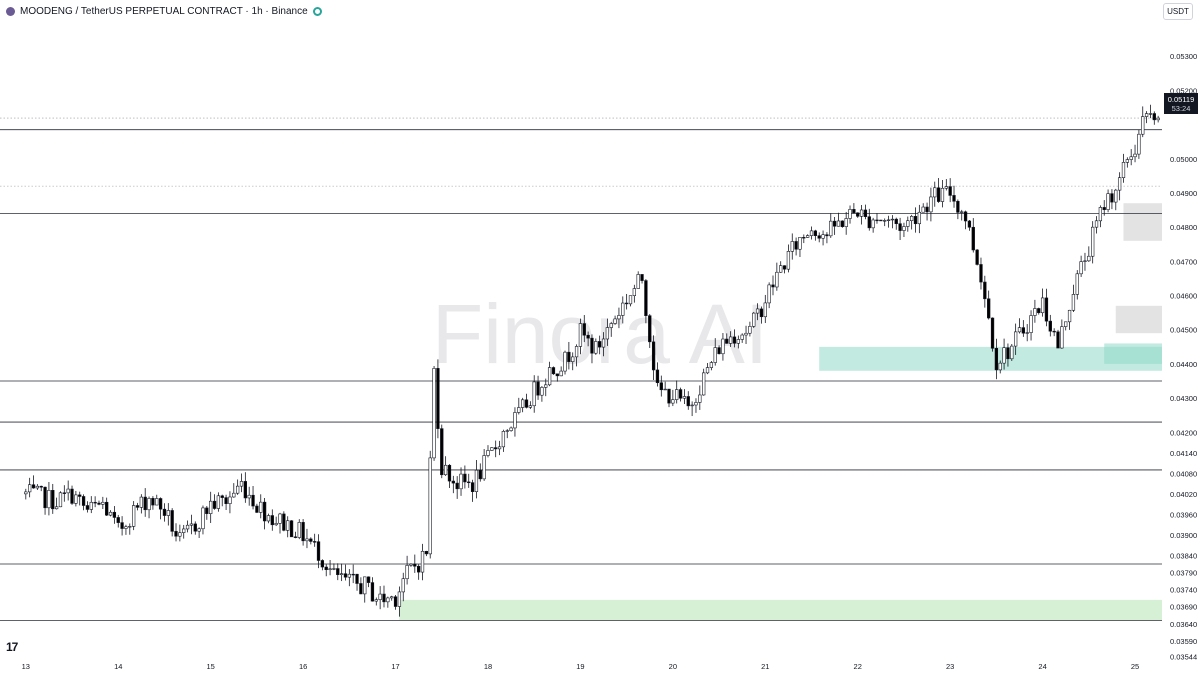  What do you see at coordinates (1183, 261) in the screenshot?
I see `price-tick-label: 0.04700` at bounding box center [1183, 261].